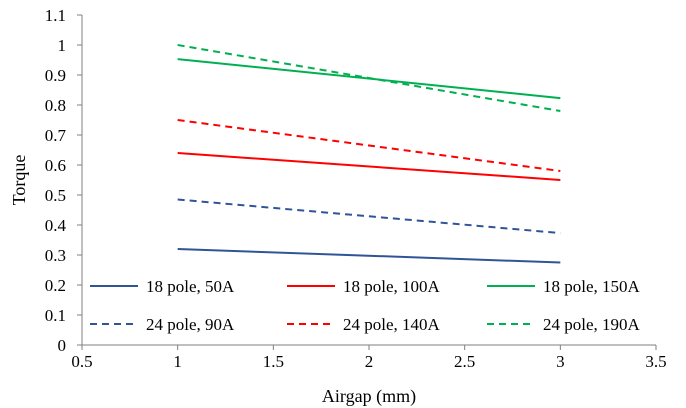  I want to click on x-tick-label: 1.5, so click(273, 361).